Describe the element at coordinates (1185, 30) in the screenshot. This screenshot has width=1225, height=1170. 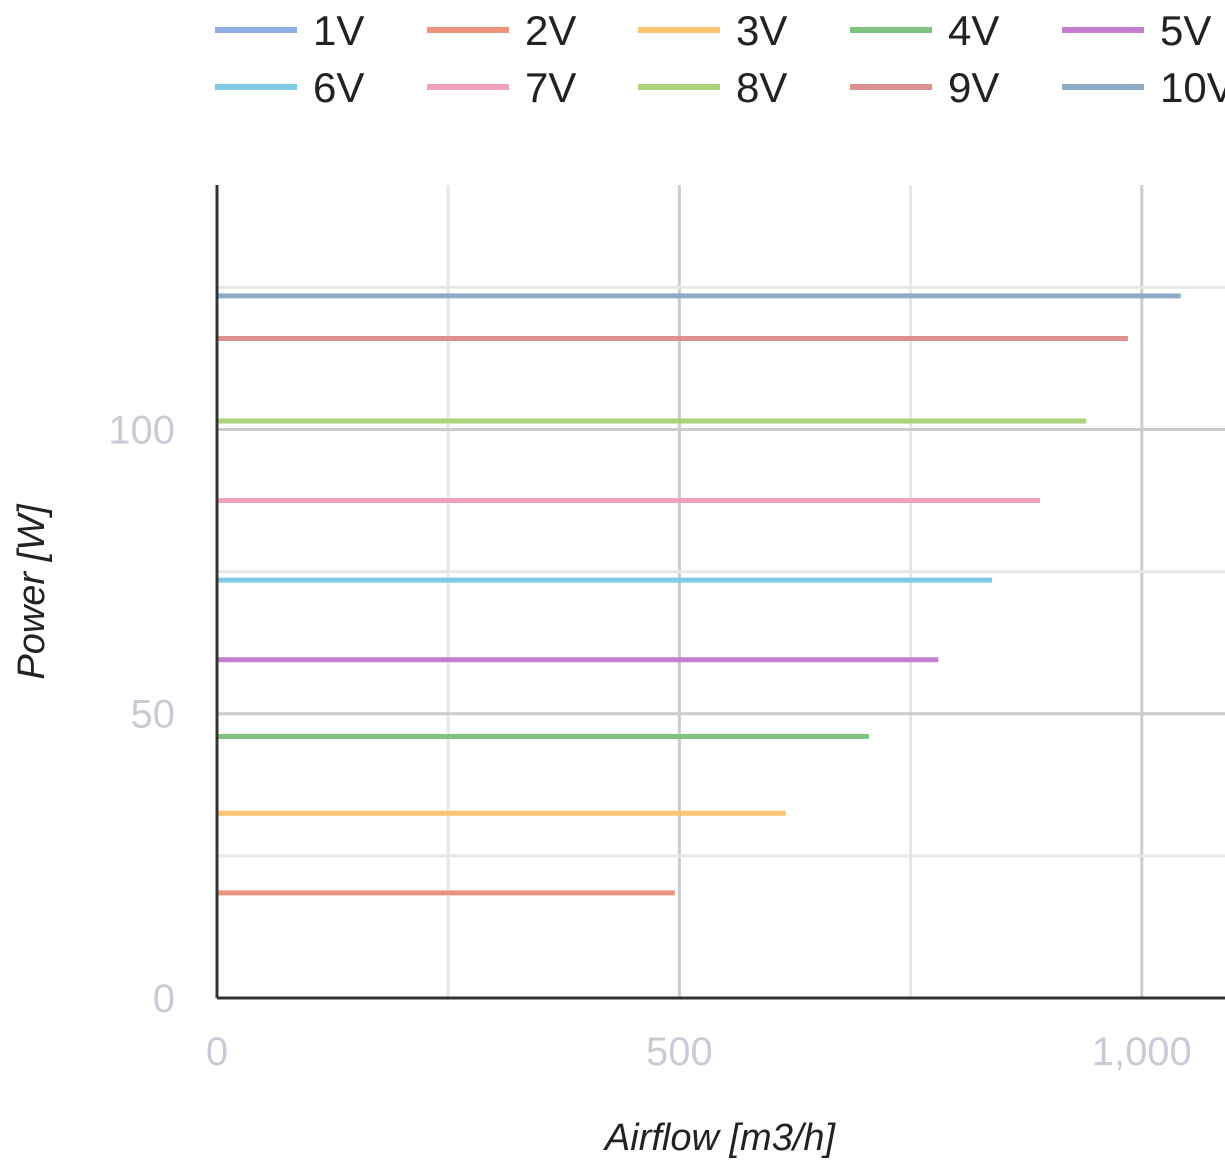
I see `legend-label: 5V` at that location.